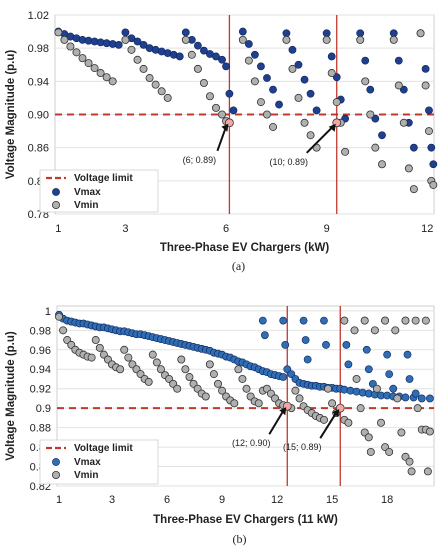  I want to click on y-tick-label: 0.94, so click(40, 370).